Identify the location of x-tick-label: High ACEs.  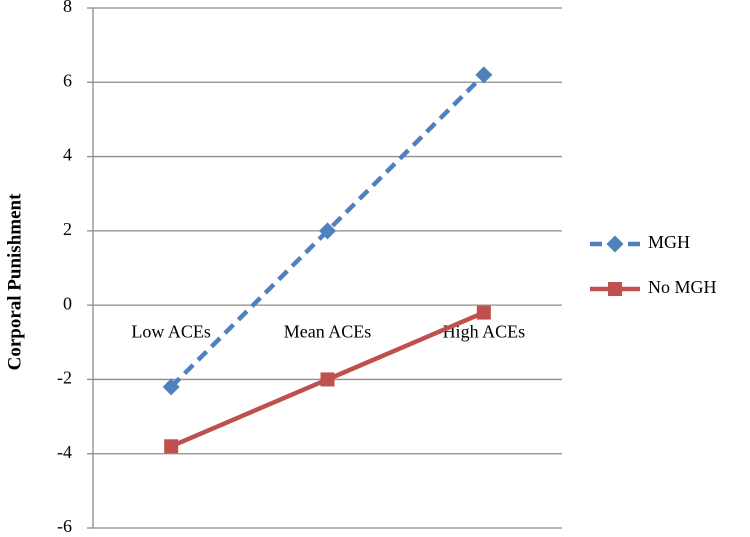
(484, 331).